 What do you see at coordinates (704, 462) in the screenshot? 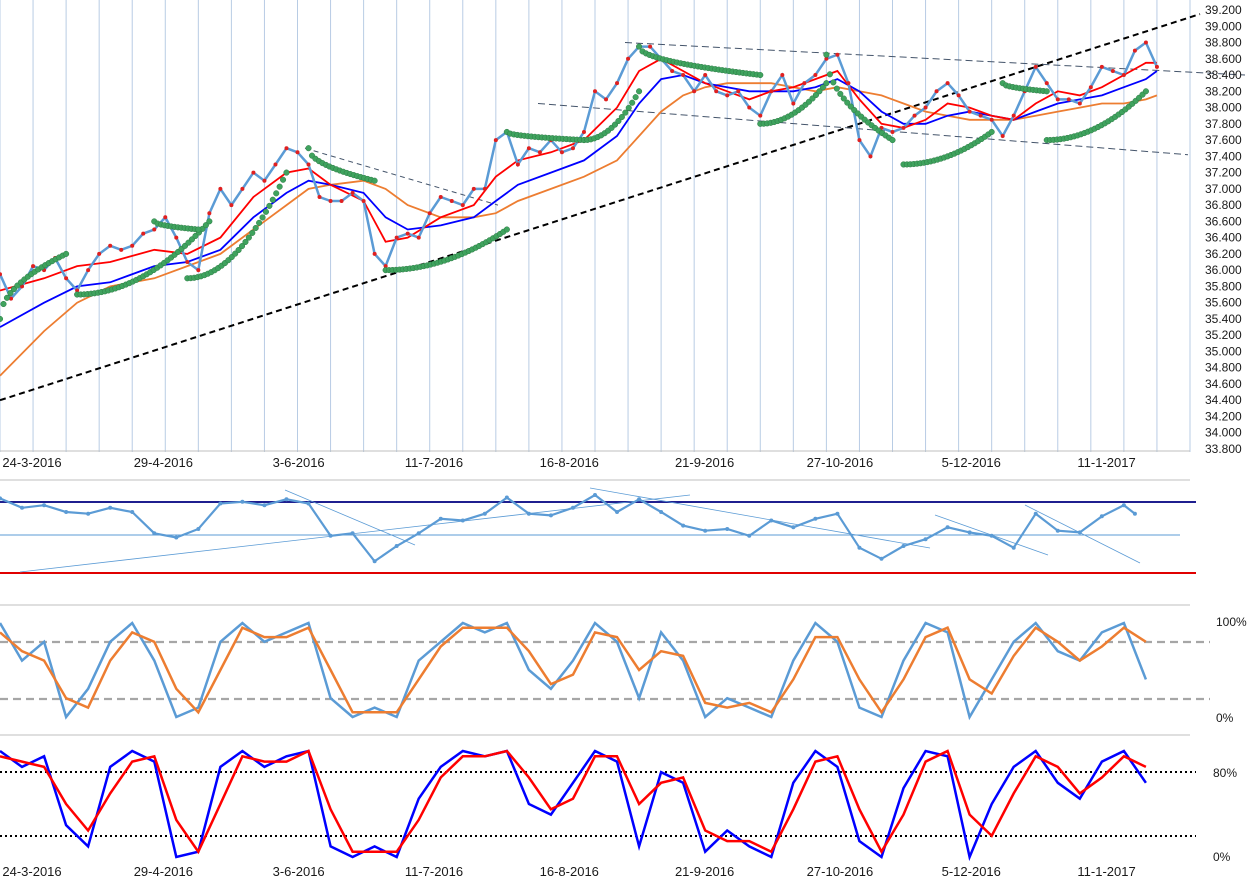
I see `x-tick-label: 21-9-2016` at bounding box center [704, 462].